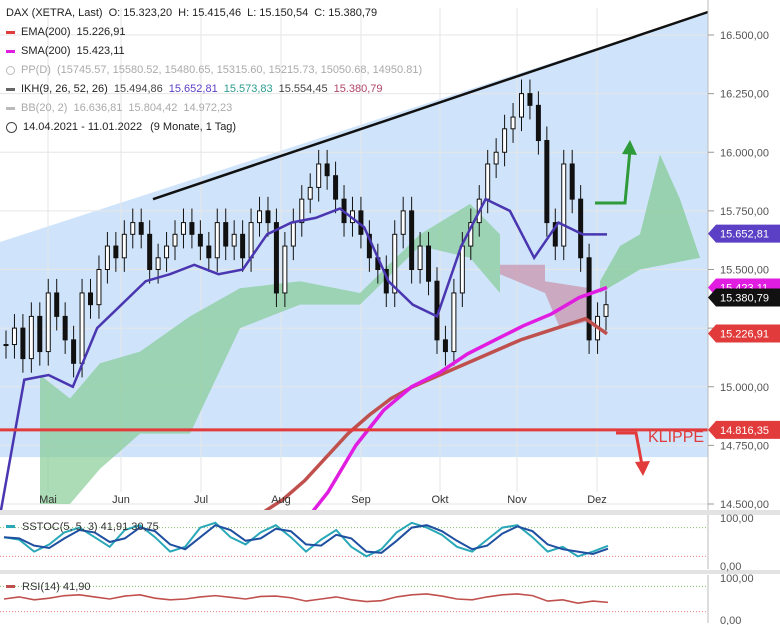  I want to click on ohlc-open-label: O:, so click(114, 13).